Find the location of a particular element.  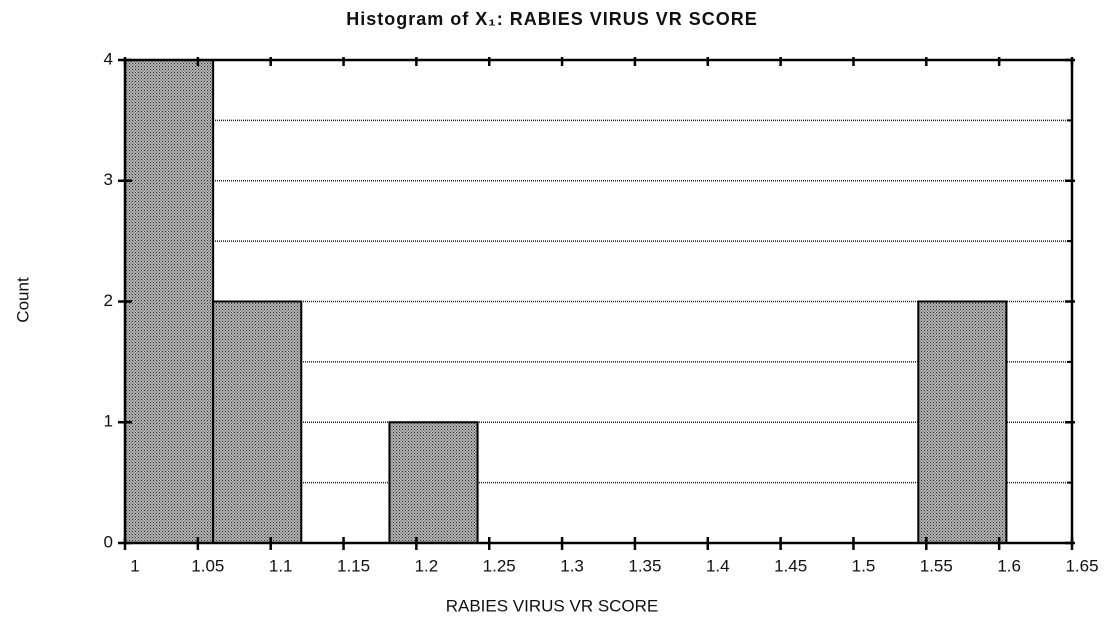

x-tick-label: 1.35 is located at coordinates (644, 565).